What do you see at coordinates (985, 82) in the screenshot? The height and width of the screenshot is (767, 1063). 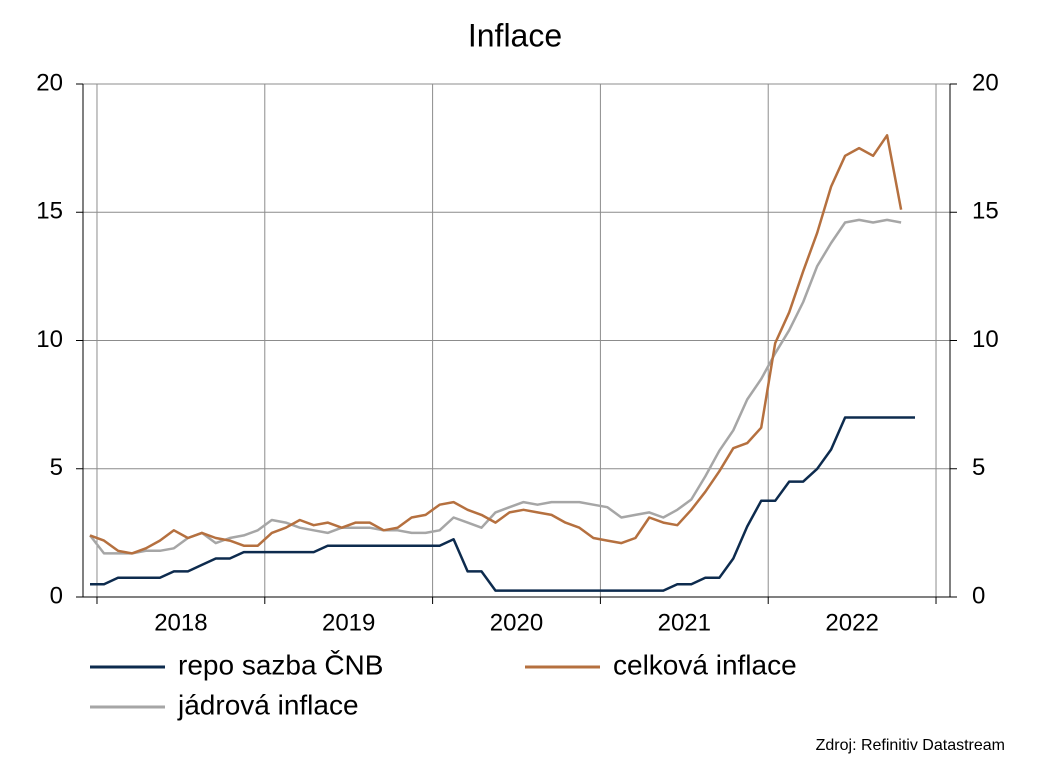 I see `y2-tick-label: 20` at bounding box center [985, 82].